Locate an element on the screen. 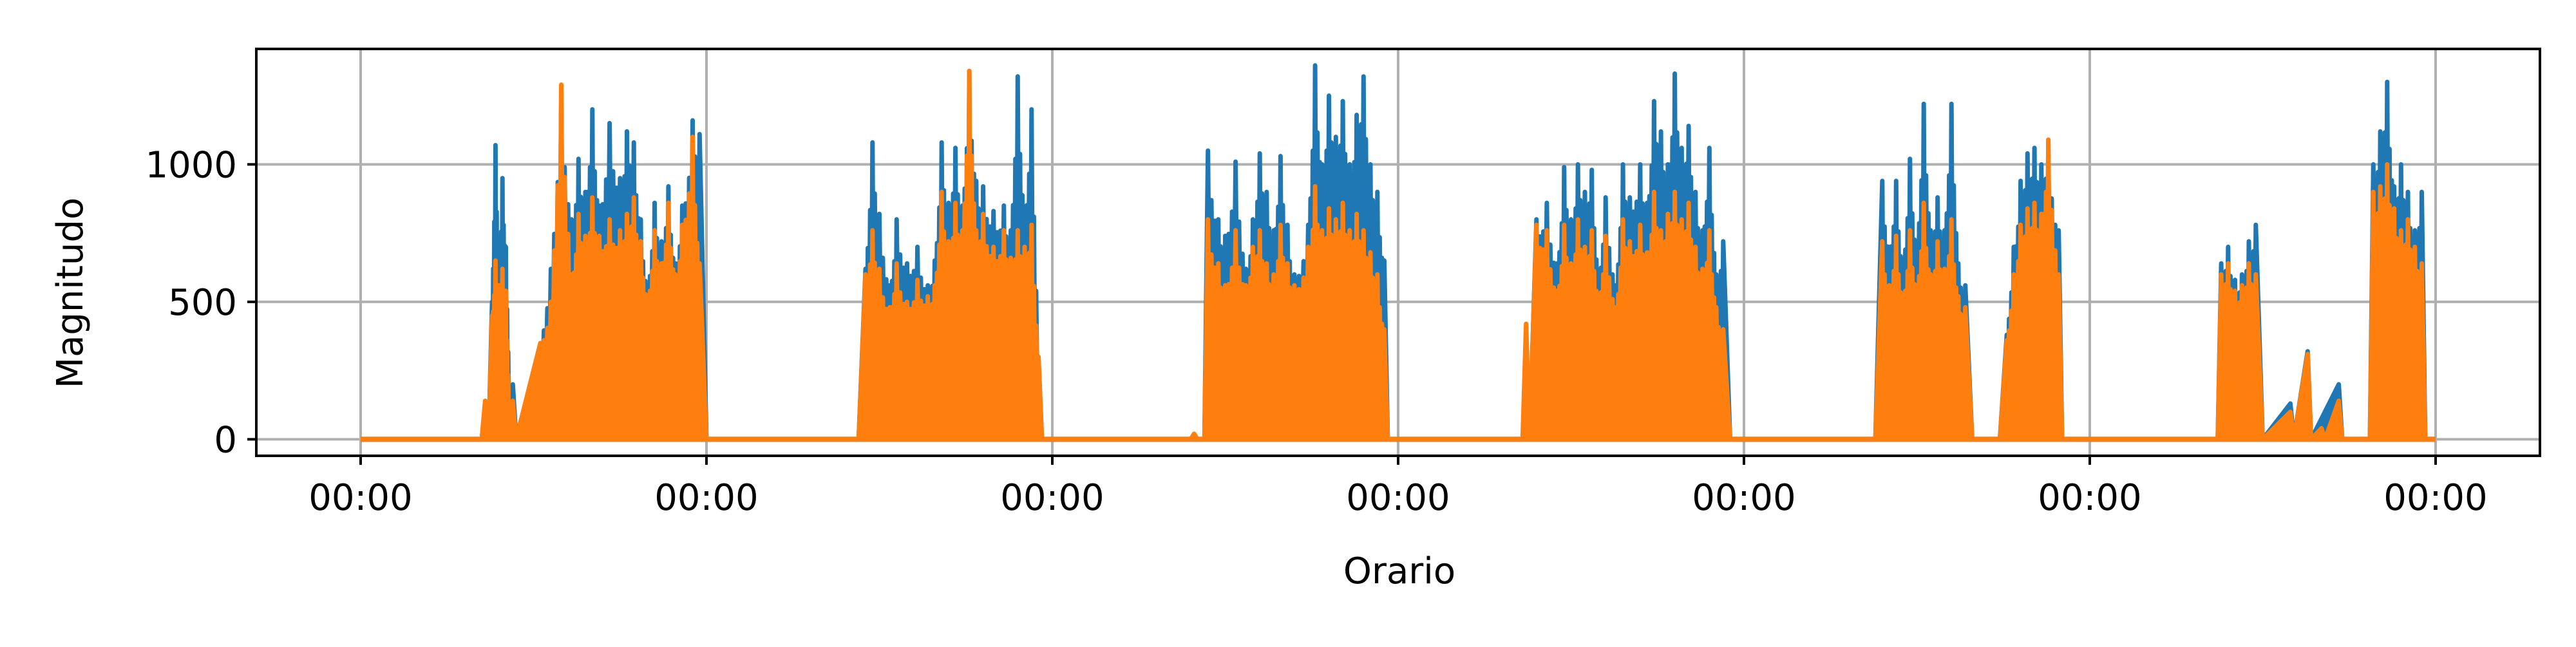 This screenshot has height=647, width=2576. y-axis-label: Magnitudo is located at coordinates (70, 293).